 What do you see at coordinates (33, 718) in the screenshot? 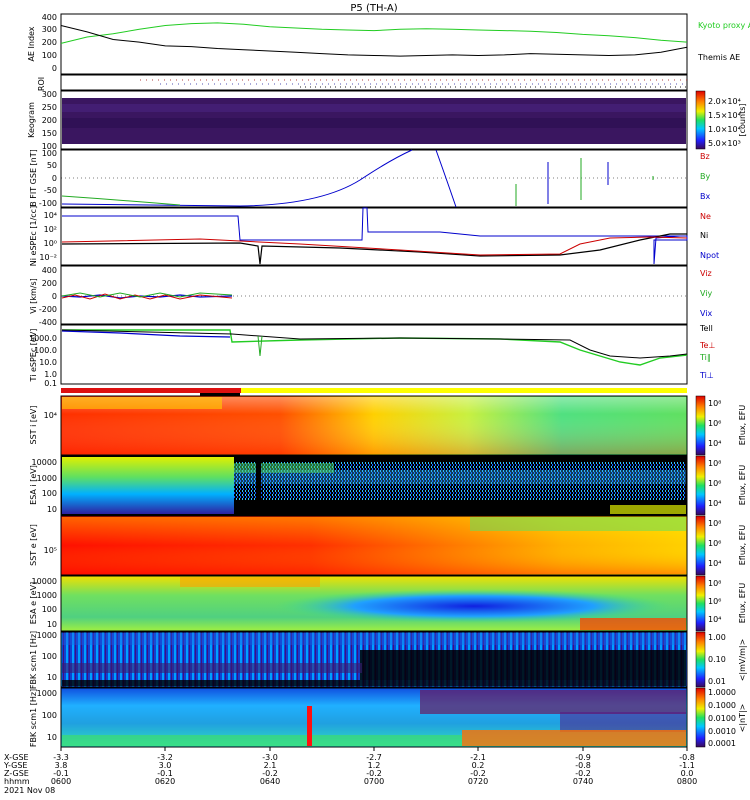
I see `fbk-scm-ylabel: FBK scm1 [Hz]` at bounding box center [33, 718].